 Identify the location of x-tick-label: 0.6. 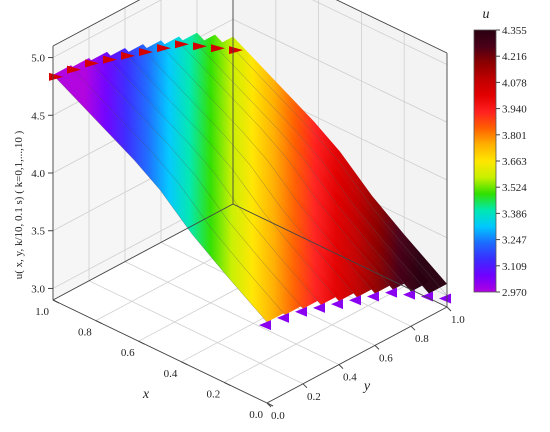
(128, 353).